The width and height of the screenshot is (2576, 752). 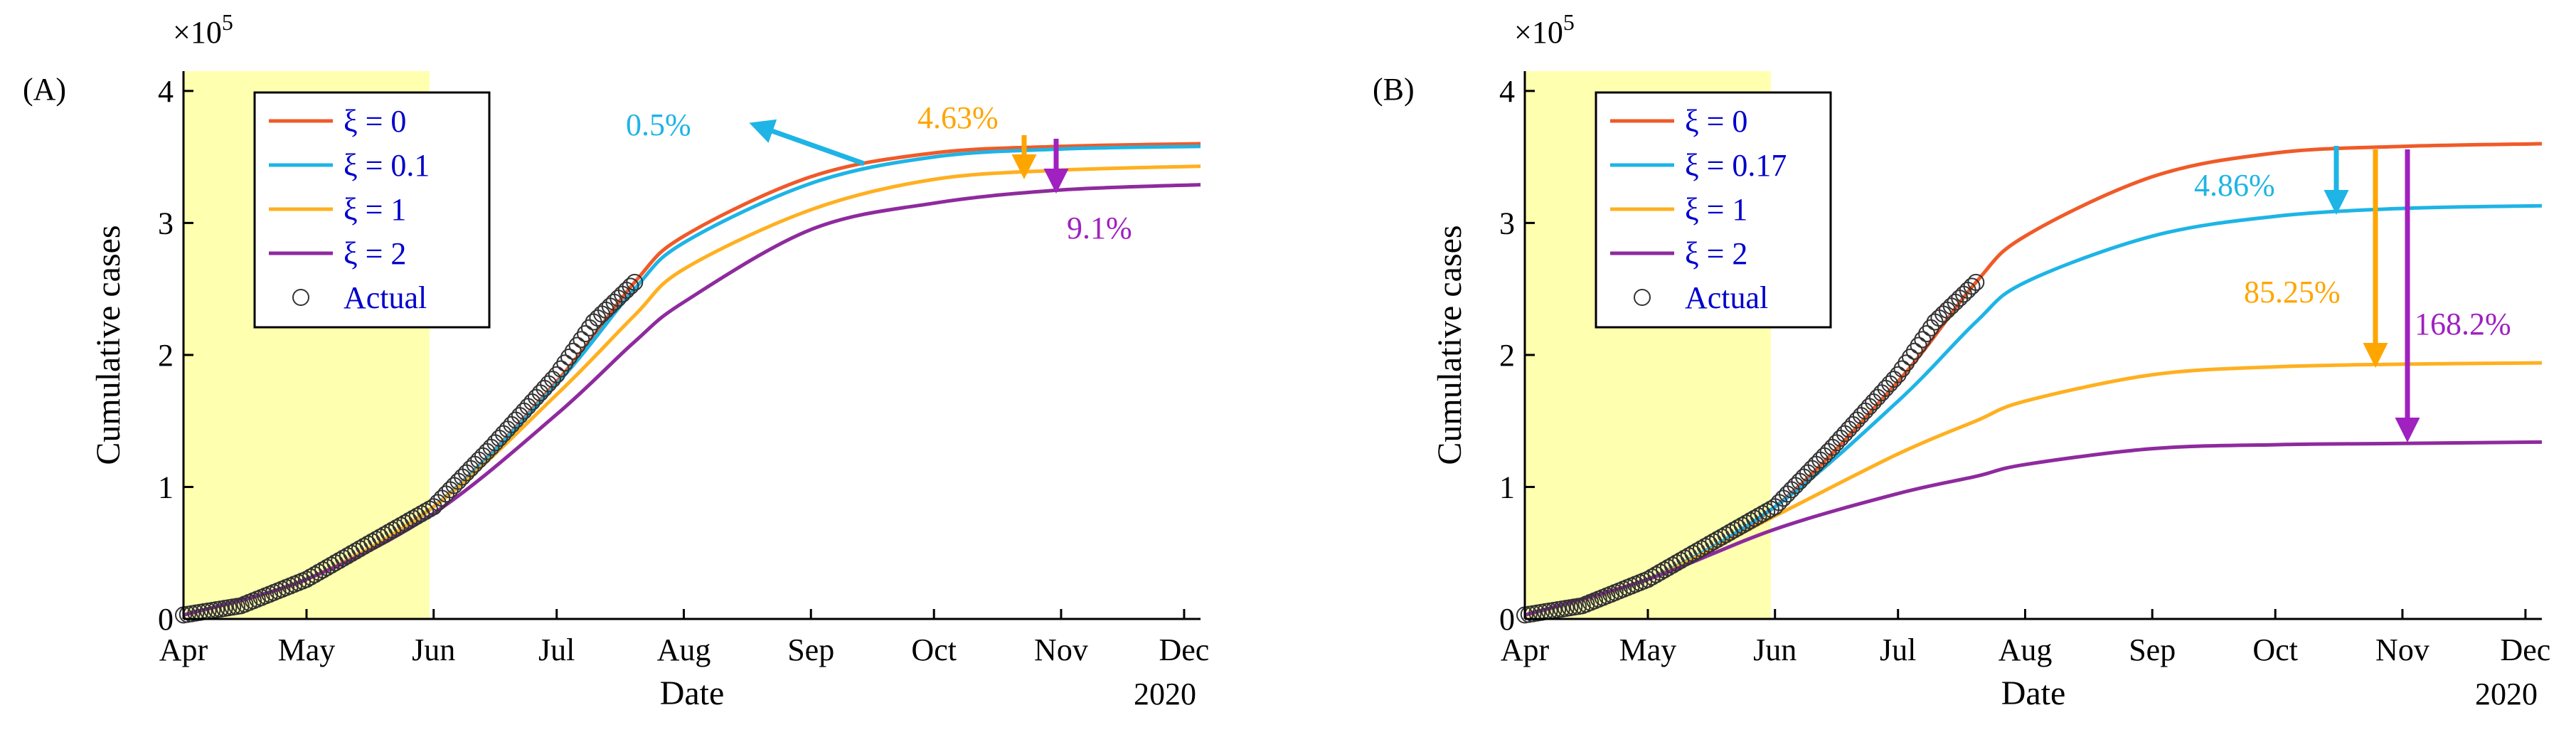 I want to click on annotation-label: 0.5%, so click(x=658, y=124).